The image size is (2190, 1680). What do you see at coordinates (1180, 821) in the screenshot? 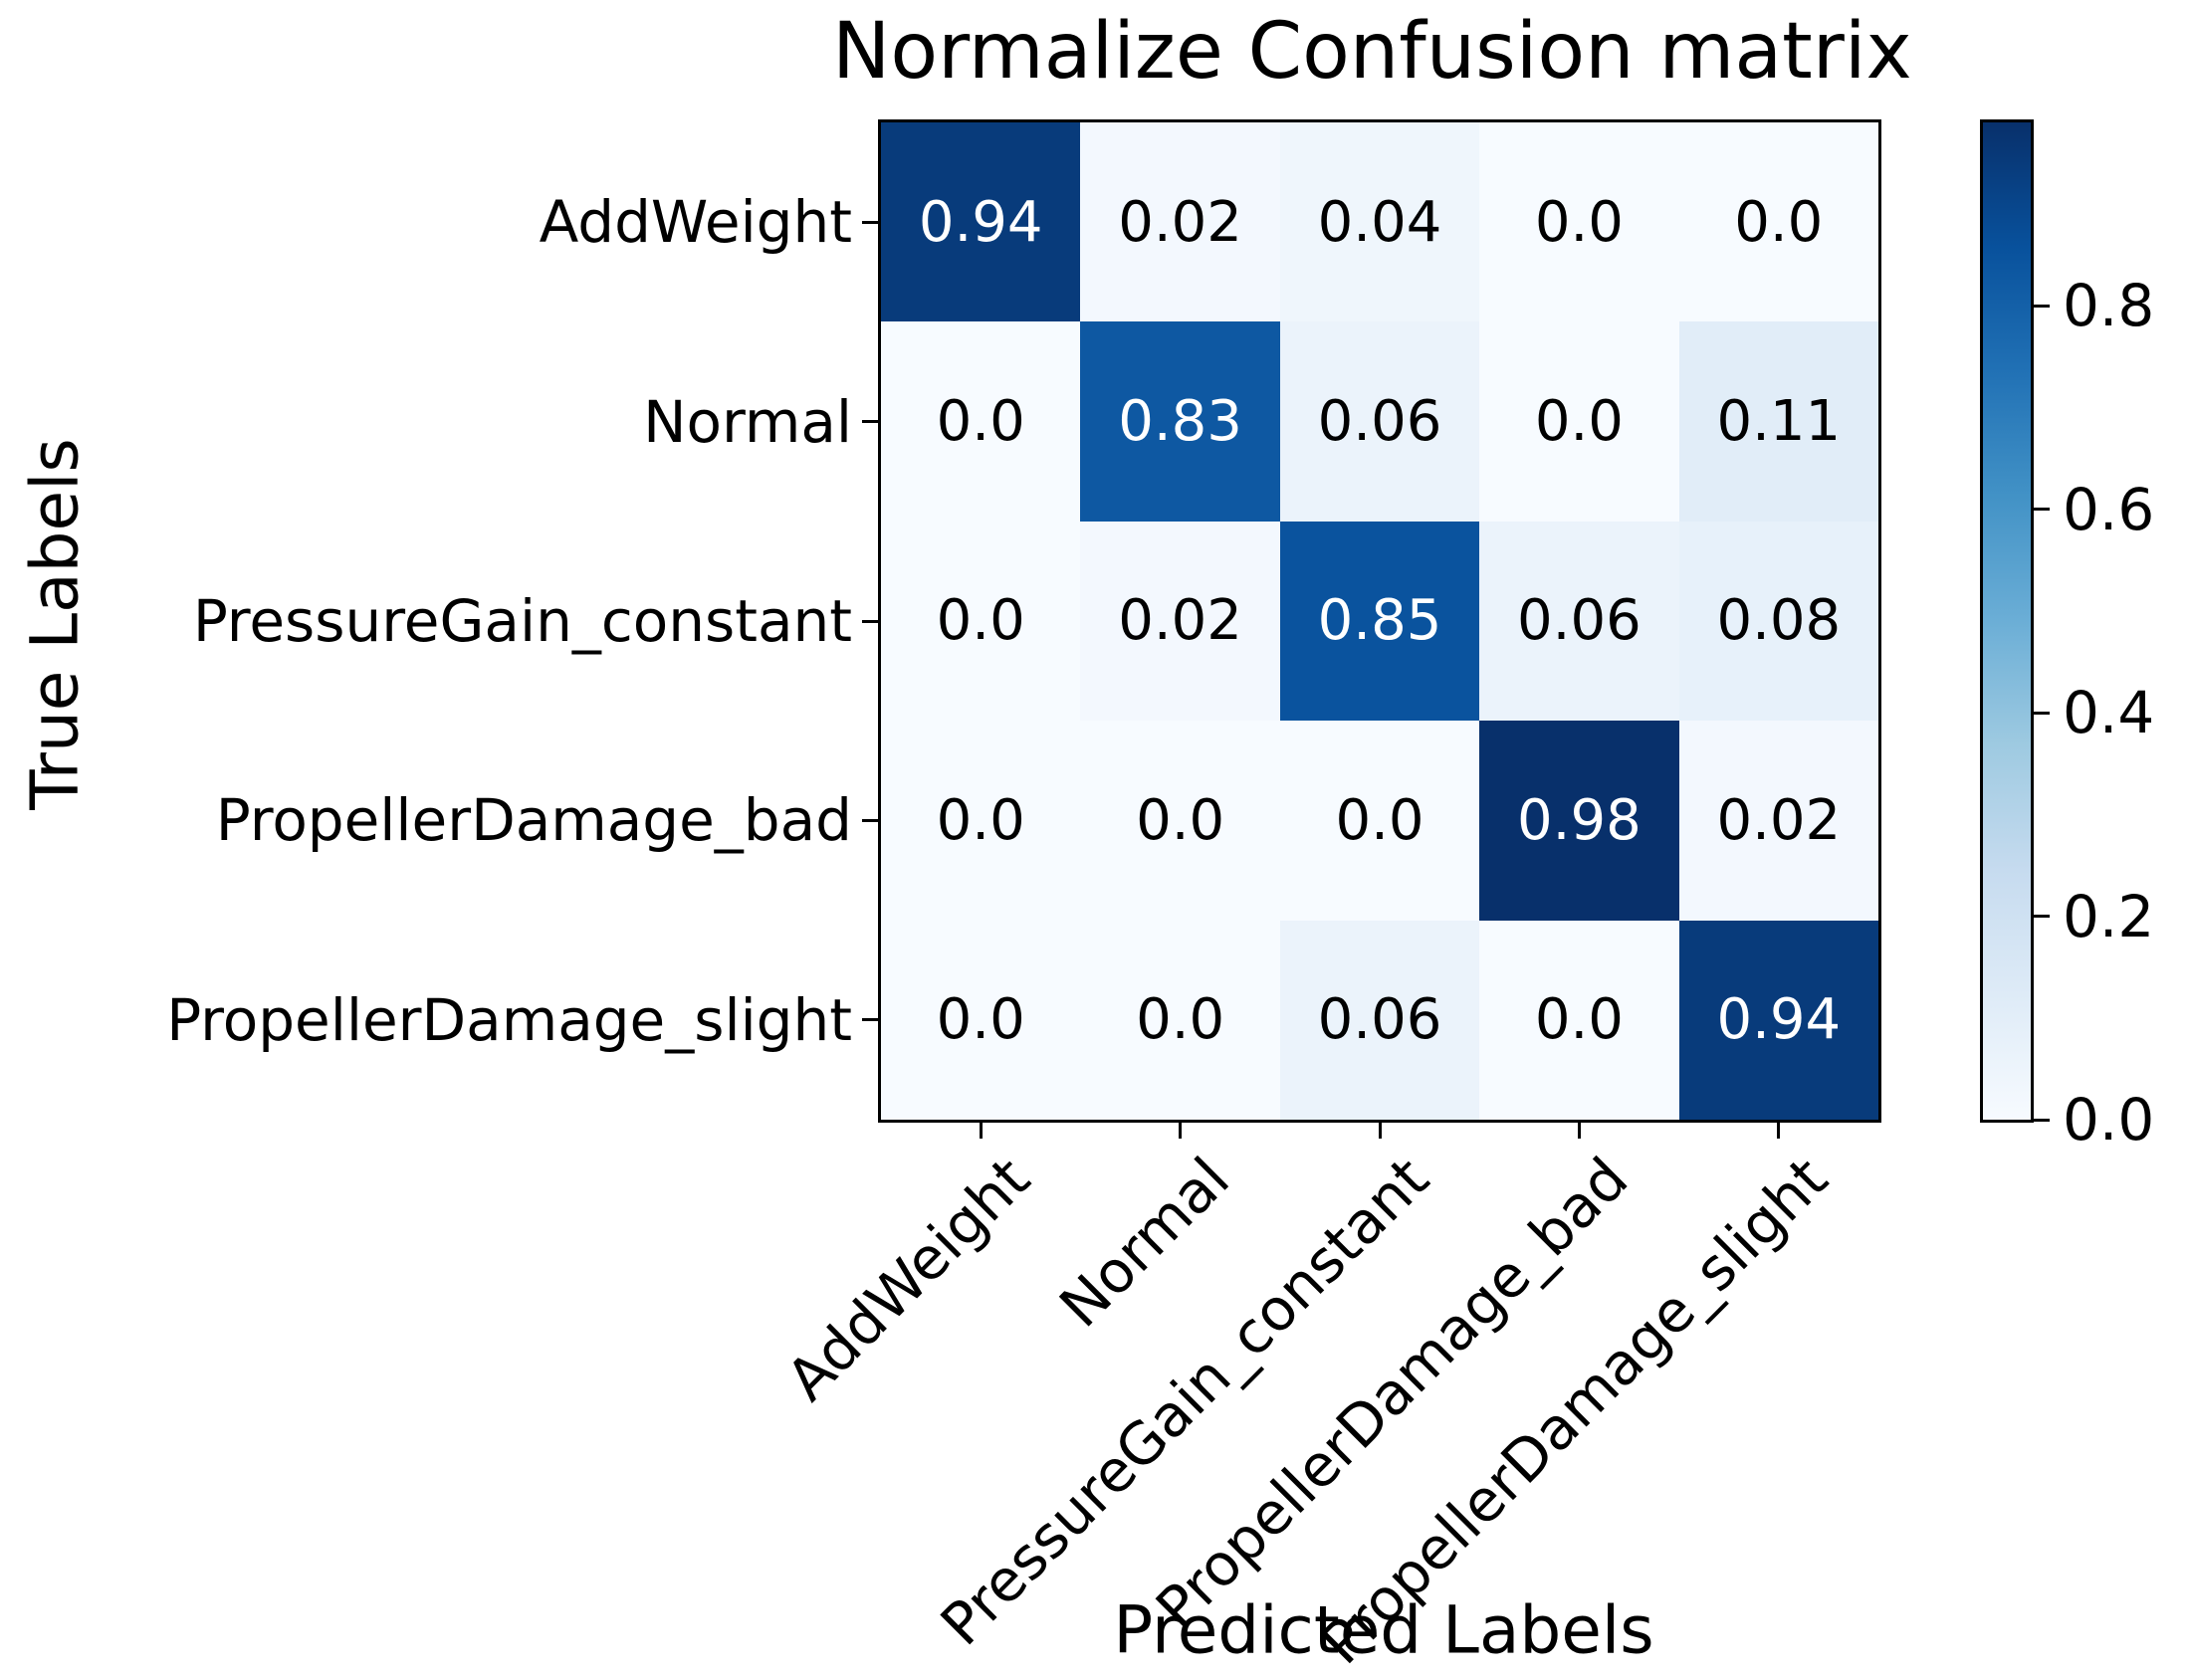
I see `matrix-cell-r3c1: 0.0` at bounding box center [1180, 821].